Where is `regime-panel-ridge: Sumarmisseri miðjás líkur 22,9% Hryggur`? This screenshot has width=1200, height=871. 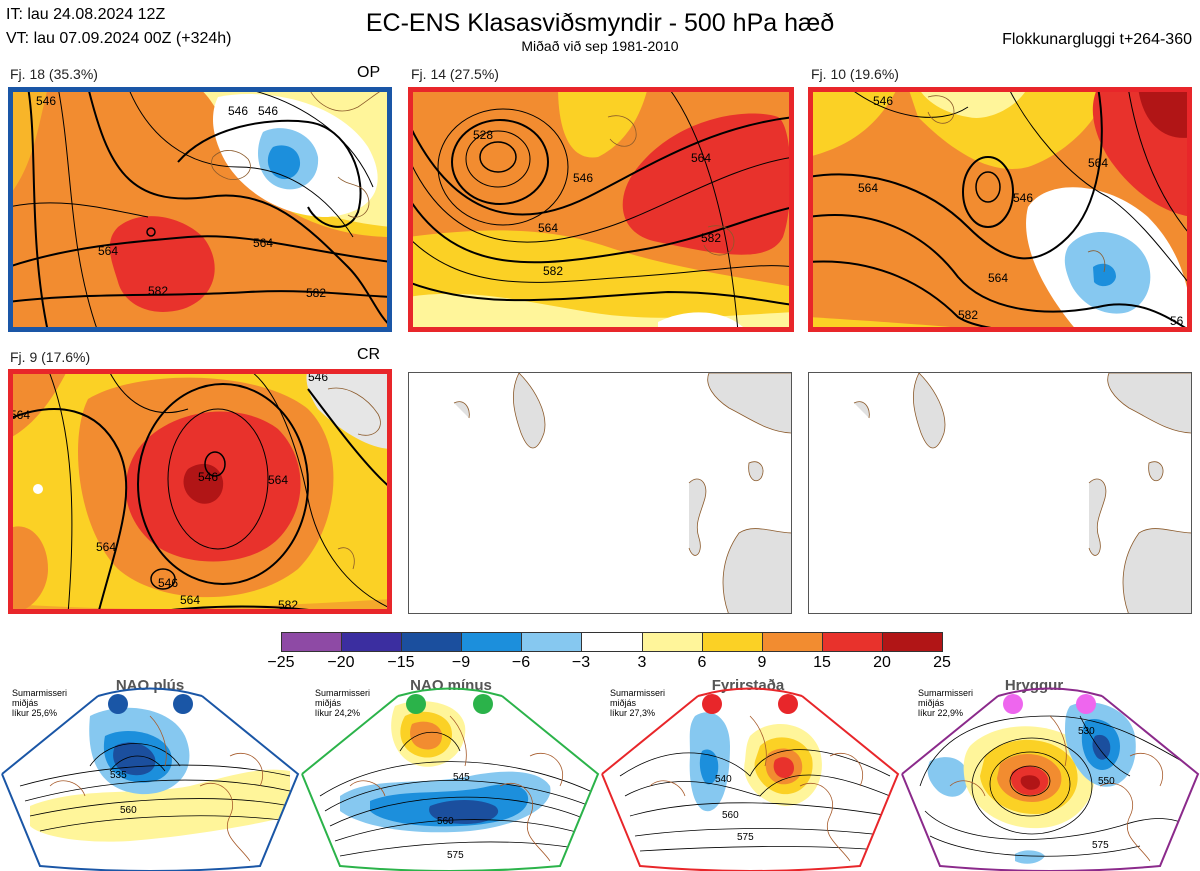 regime-panel-ridge: Sumarmisseri miðjás líkur 22,9% Hryggur is located at coordinates (1050, 773).